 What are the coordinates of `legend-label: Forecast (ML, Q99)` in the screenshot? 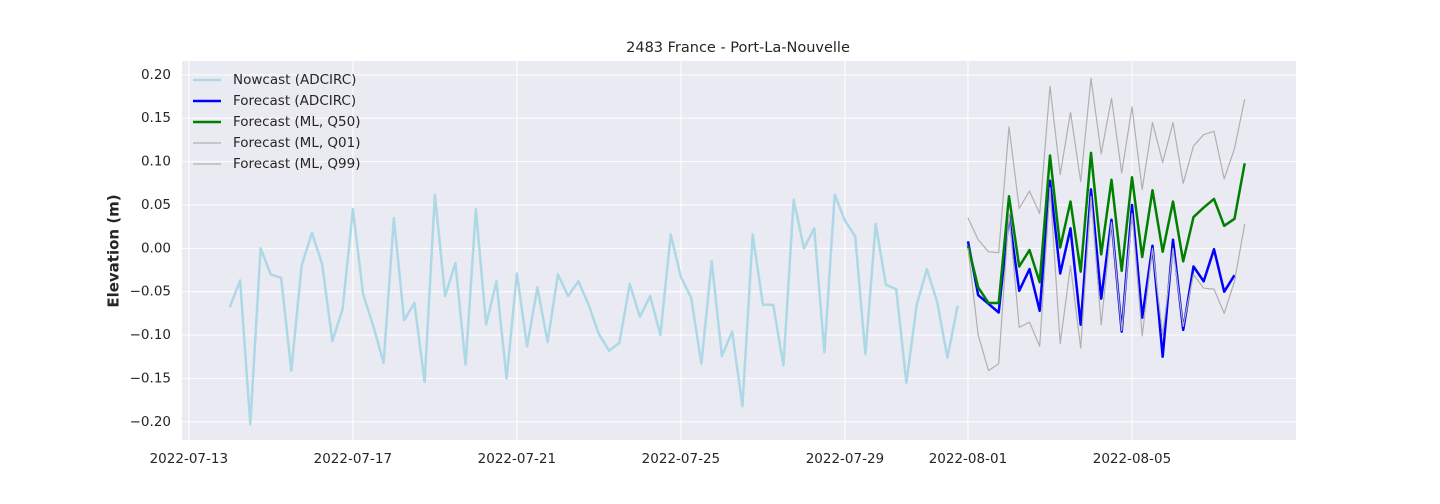 It's located at (297, 164).